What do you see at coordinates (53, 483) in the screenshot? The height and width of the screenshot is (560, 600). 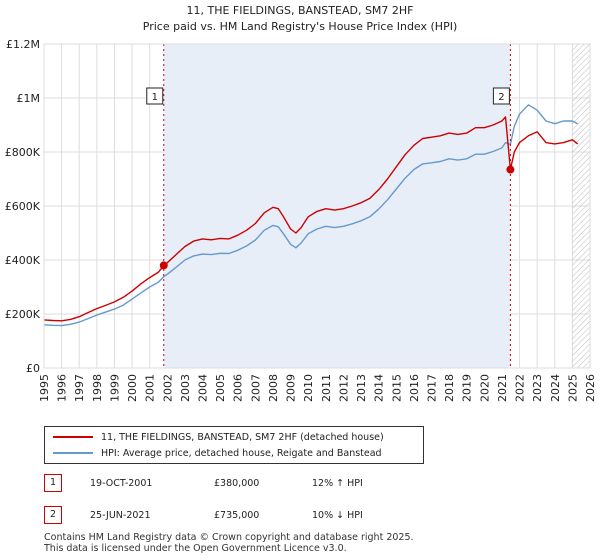 I see `transaction-marker-1: 1` at bounding box center [53, 483].